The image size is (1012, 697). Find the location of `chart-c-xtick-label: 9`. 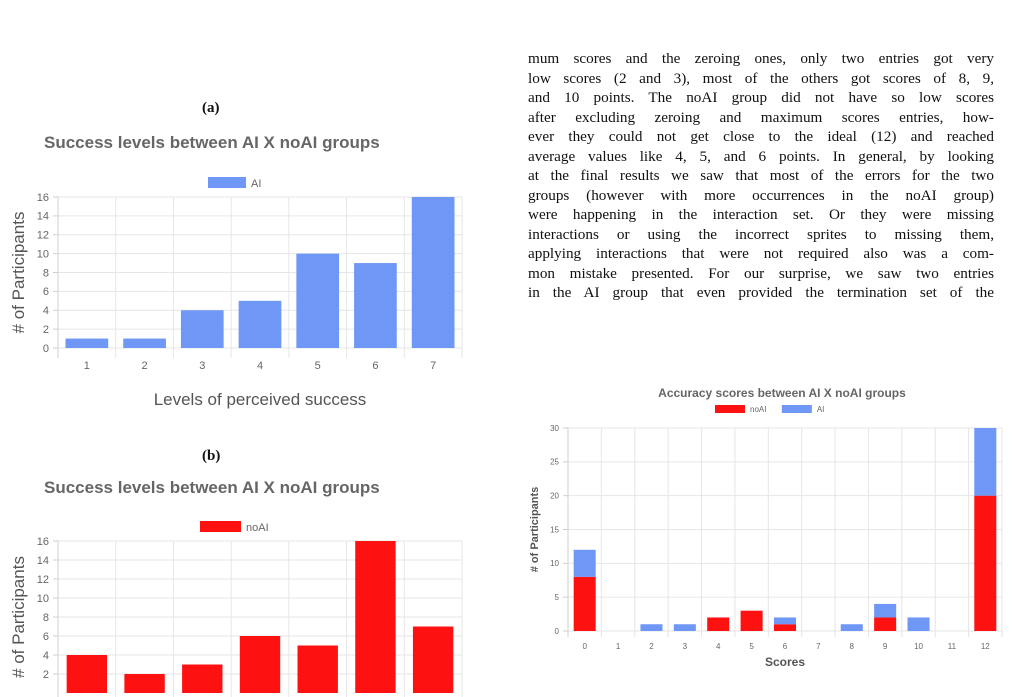

chart-c-xtick-label: 9 is located at coordinates (885, 646).